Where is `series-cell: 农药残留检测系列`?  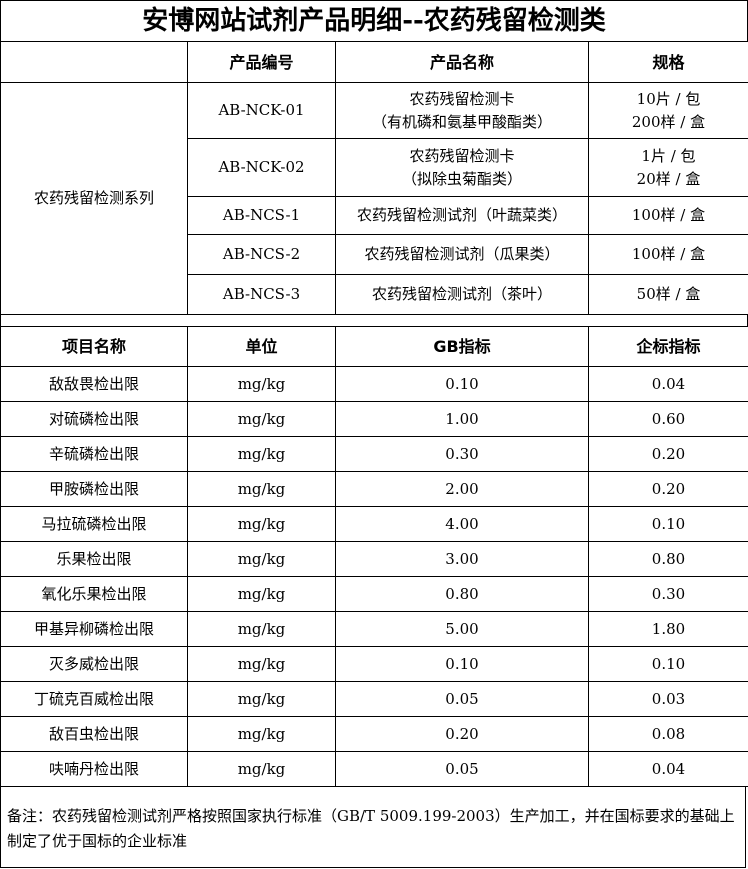 series-cell: 农药残留检测系列 is located at coordinates (94, 198).